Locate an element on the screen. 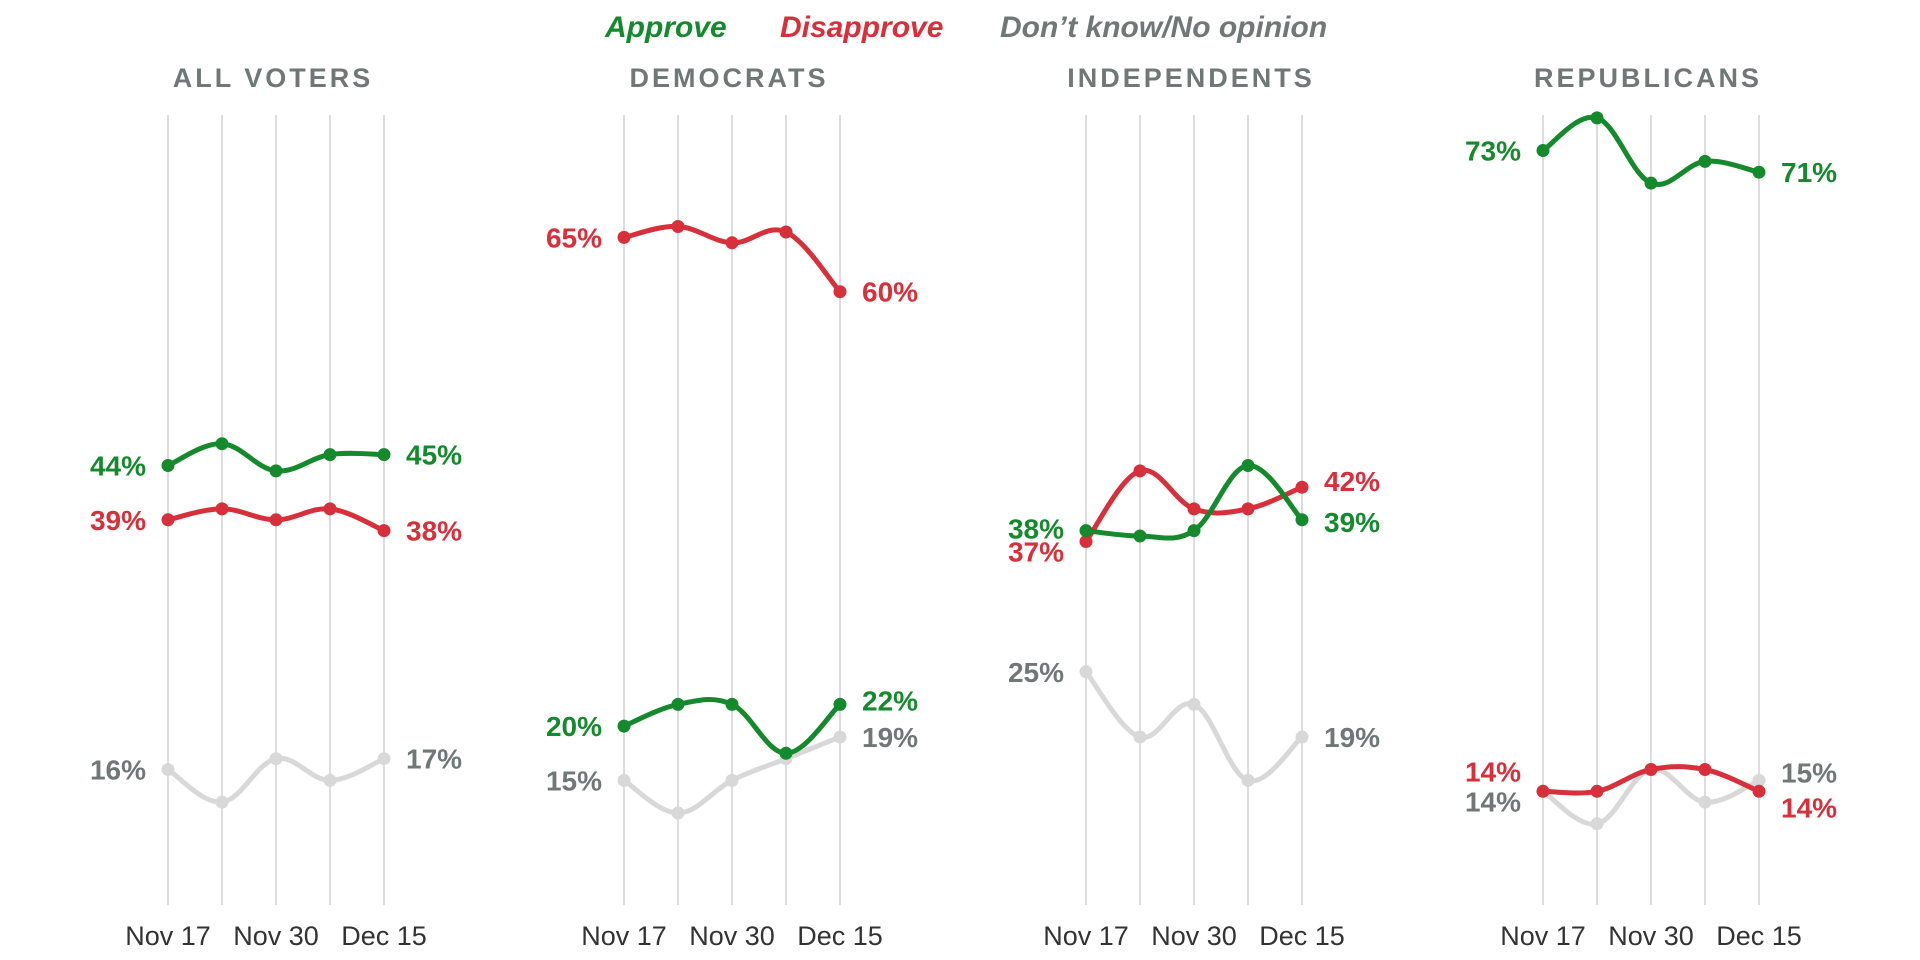 The image size is (1920, 960). start-value-label: 15% is located at coordinates (574, 780).